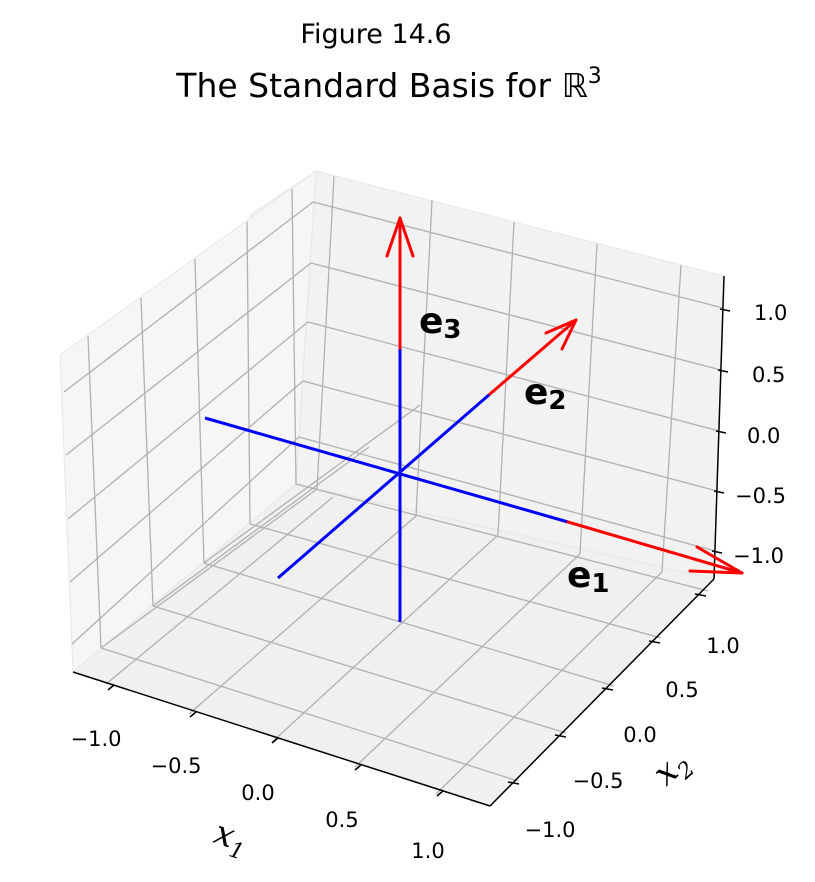  Describe the element at coordinates (770, 313) in the screenshot. I see `z-tick-label: 1.0` at that location.